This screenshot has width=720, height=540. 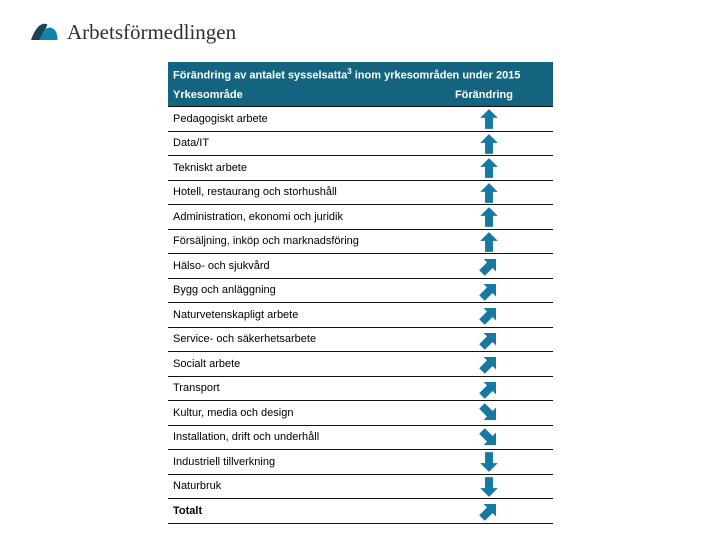 I want to click on logo: Arbetsförmedlingen, so click(x=133, y=32).